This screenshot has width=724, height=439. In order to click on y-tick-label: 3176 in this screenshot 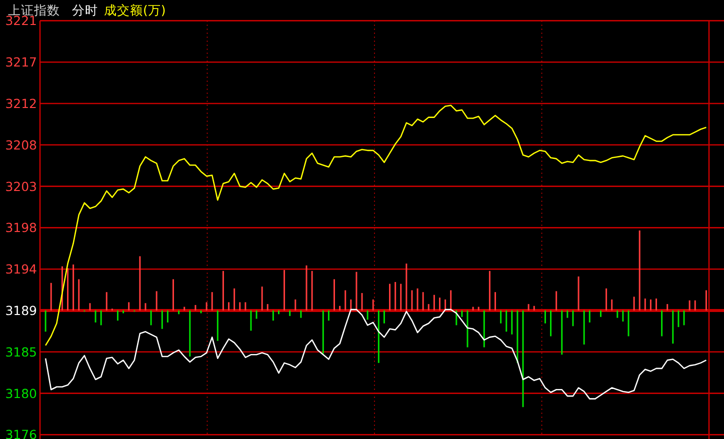, I will do `click(21, 433)`.